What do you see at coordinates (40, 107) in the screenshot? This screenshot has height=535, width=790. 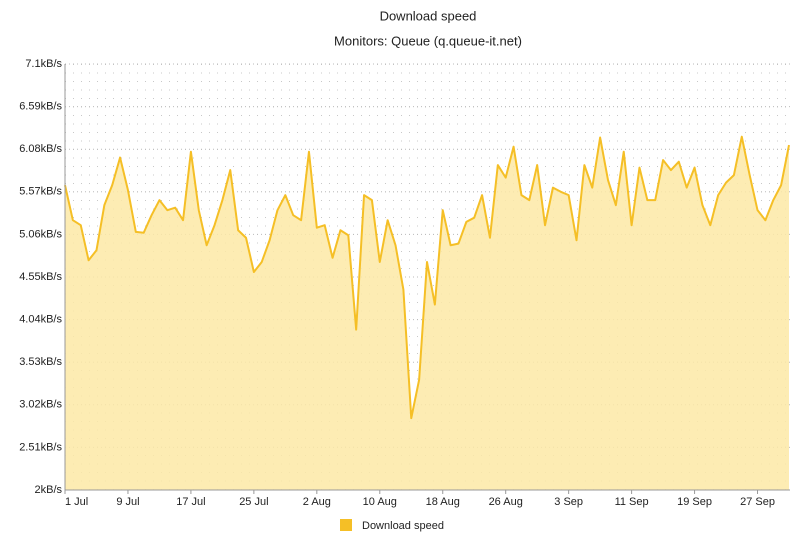 I see `y-tick-label: 6.59kB/s` at bounding box center [40, 107].